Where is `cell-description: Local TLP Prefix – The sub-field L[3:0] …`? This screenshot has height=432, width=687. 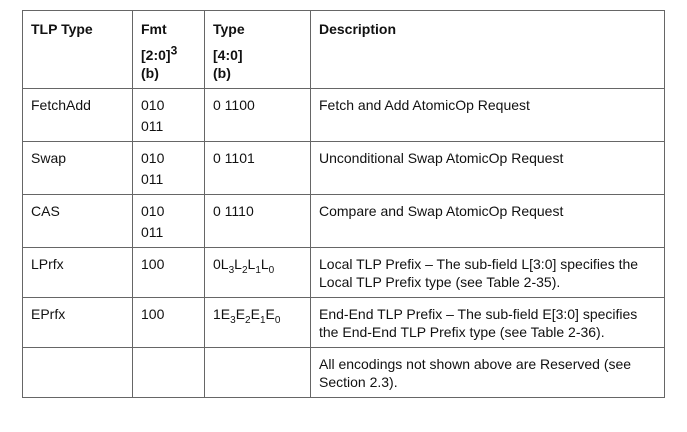
cell-description: Local TLP Prefix – The sub-field L[3:0] … is located at coordinates (487, 272).